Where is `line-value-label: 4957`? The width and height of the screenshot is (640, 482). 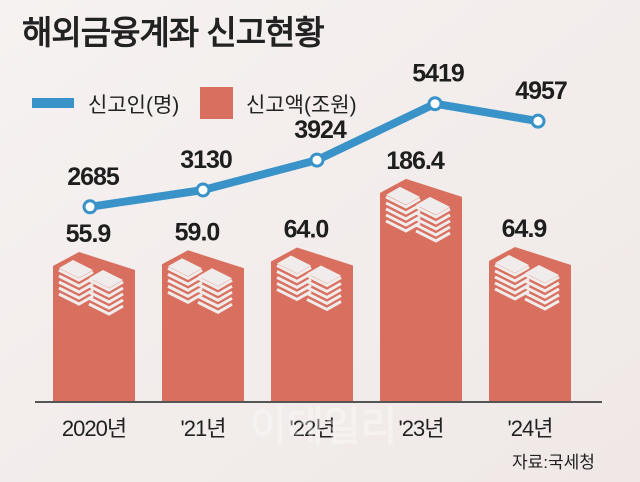
line-value-label: 4957 is located at coordinates (541, 91).